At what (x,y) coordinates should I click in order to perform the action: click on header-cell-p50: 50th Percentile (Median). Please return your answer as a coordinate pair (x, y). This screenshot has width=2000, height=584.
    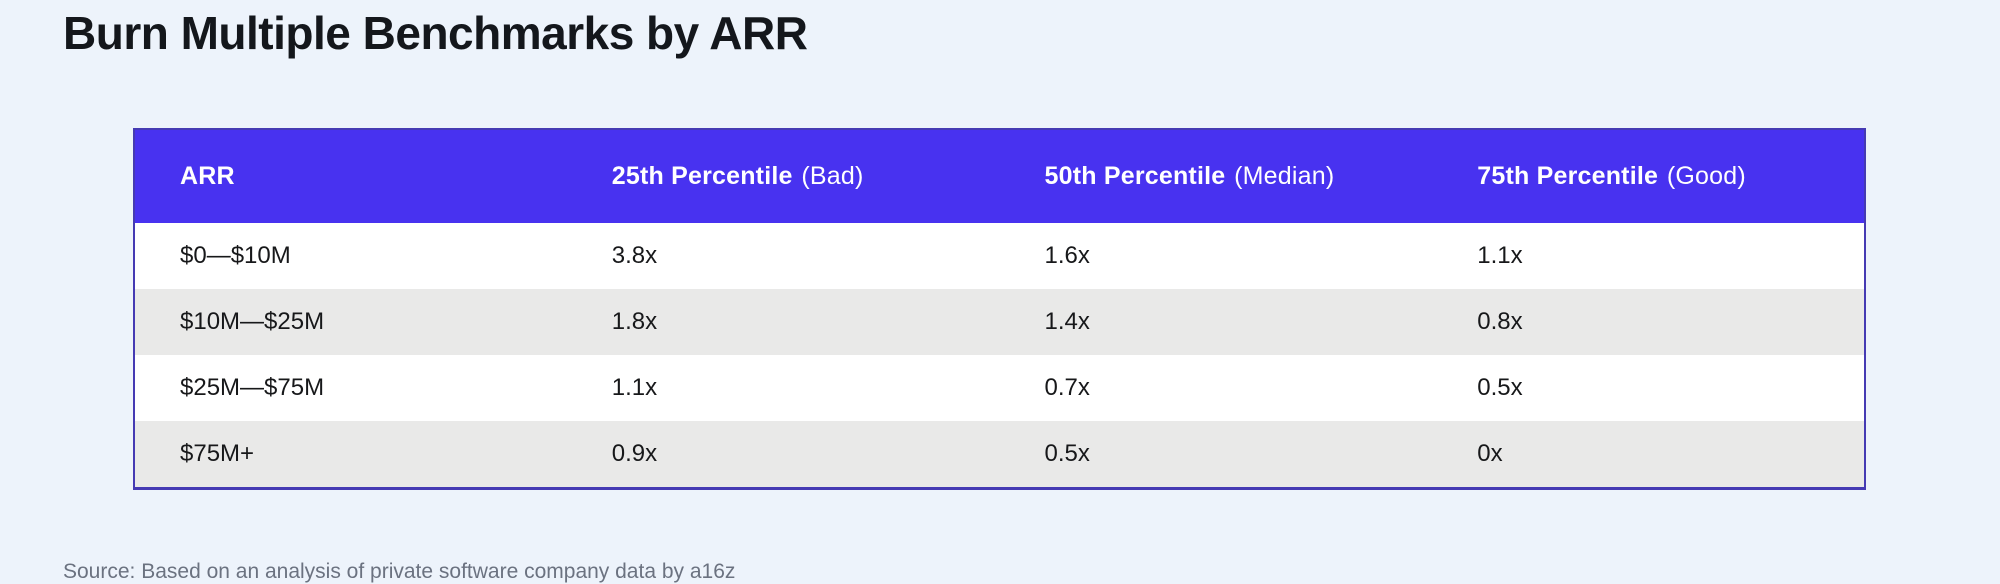
    Looking at the image, I should click on (1216, 176).